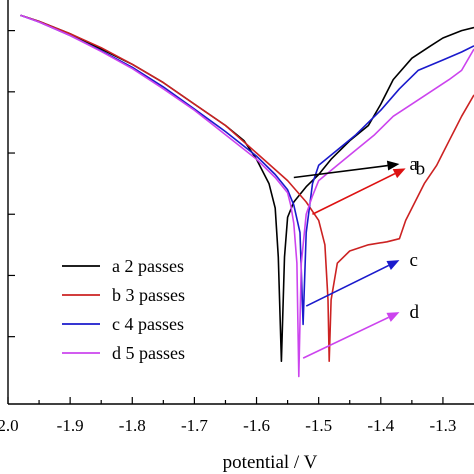 The image size is (474, 474). What do you see at coordinates (256, 425) in the screenshot?
I see `x-tick-label: -1.6` at bounding box center [256, 425].